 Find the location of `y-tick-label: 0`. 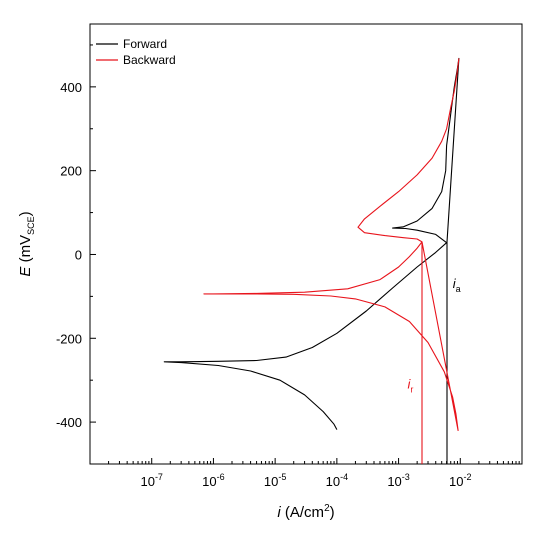

y-tick-label: 0 is located at coordinates (78, 254).